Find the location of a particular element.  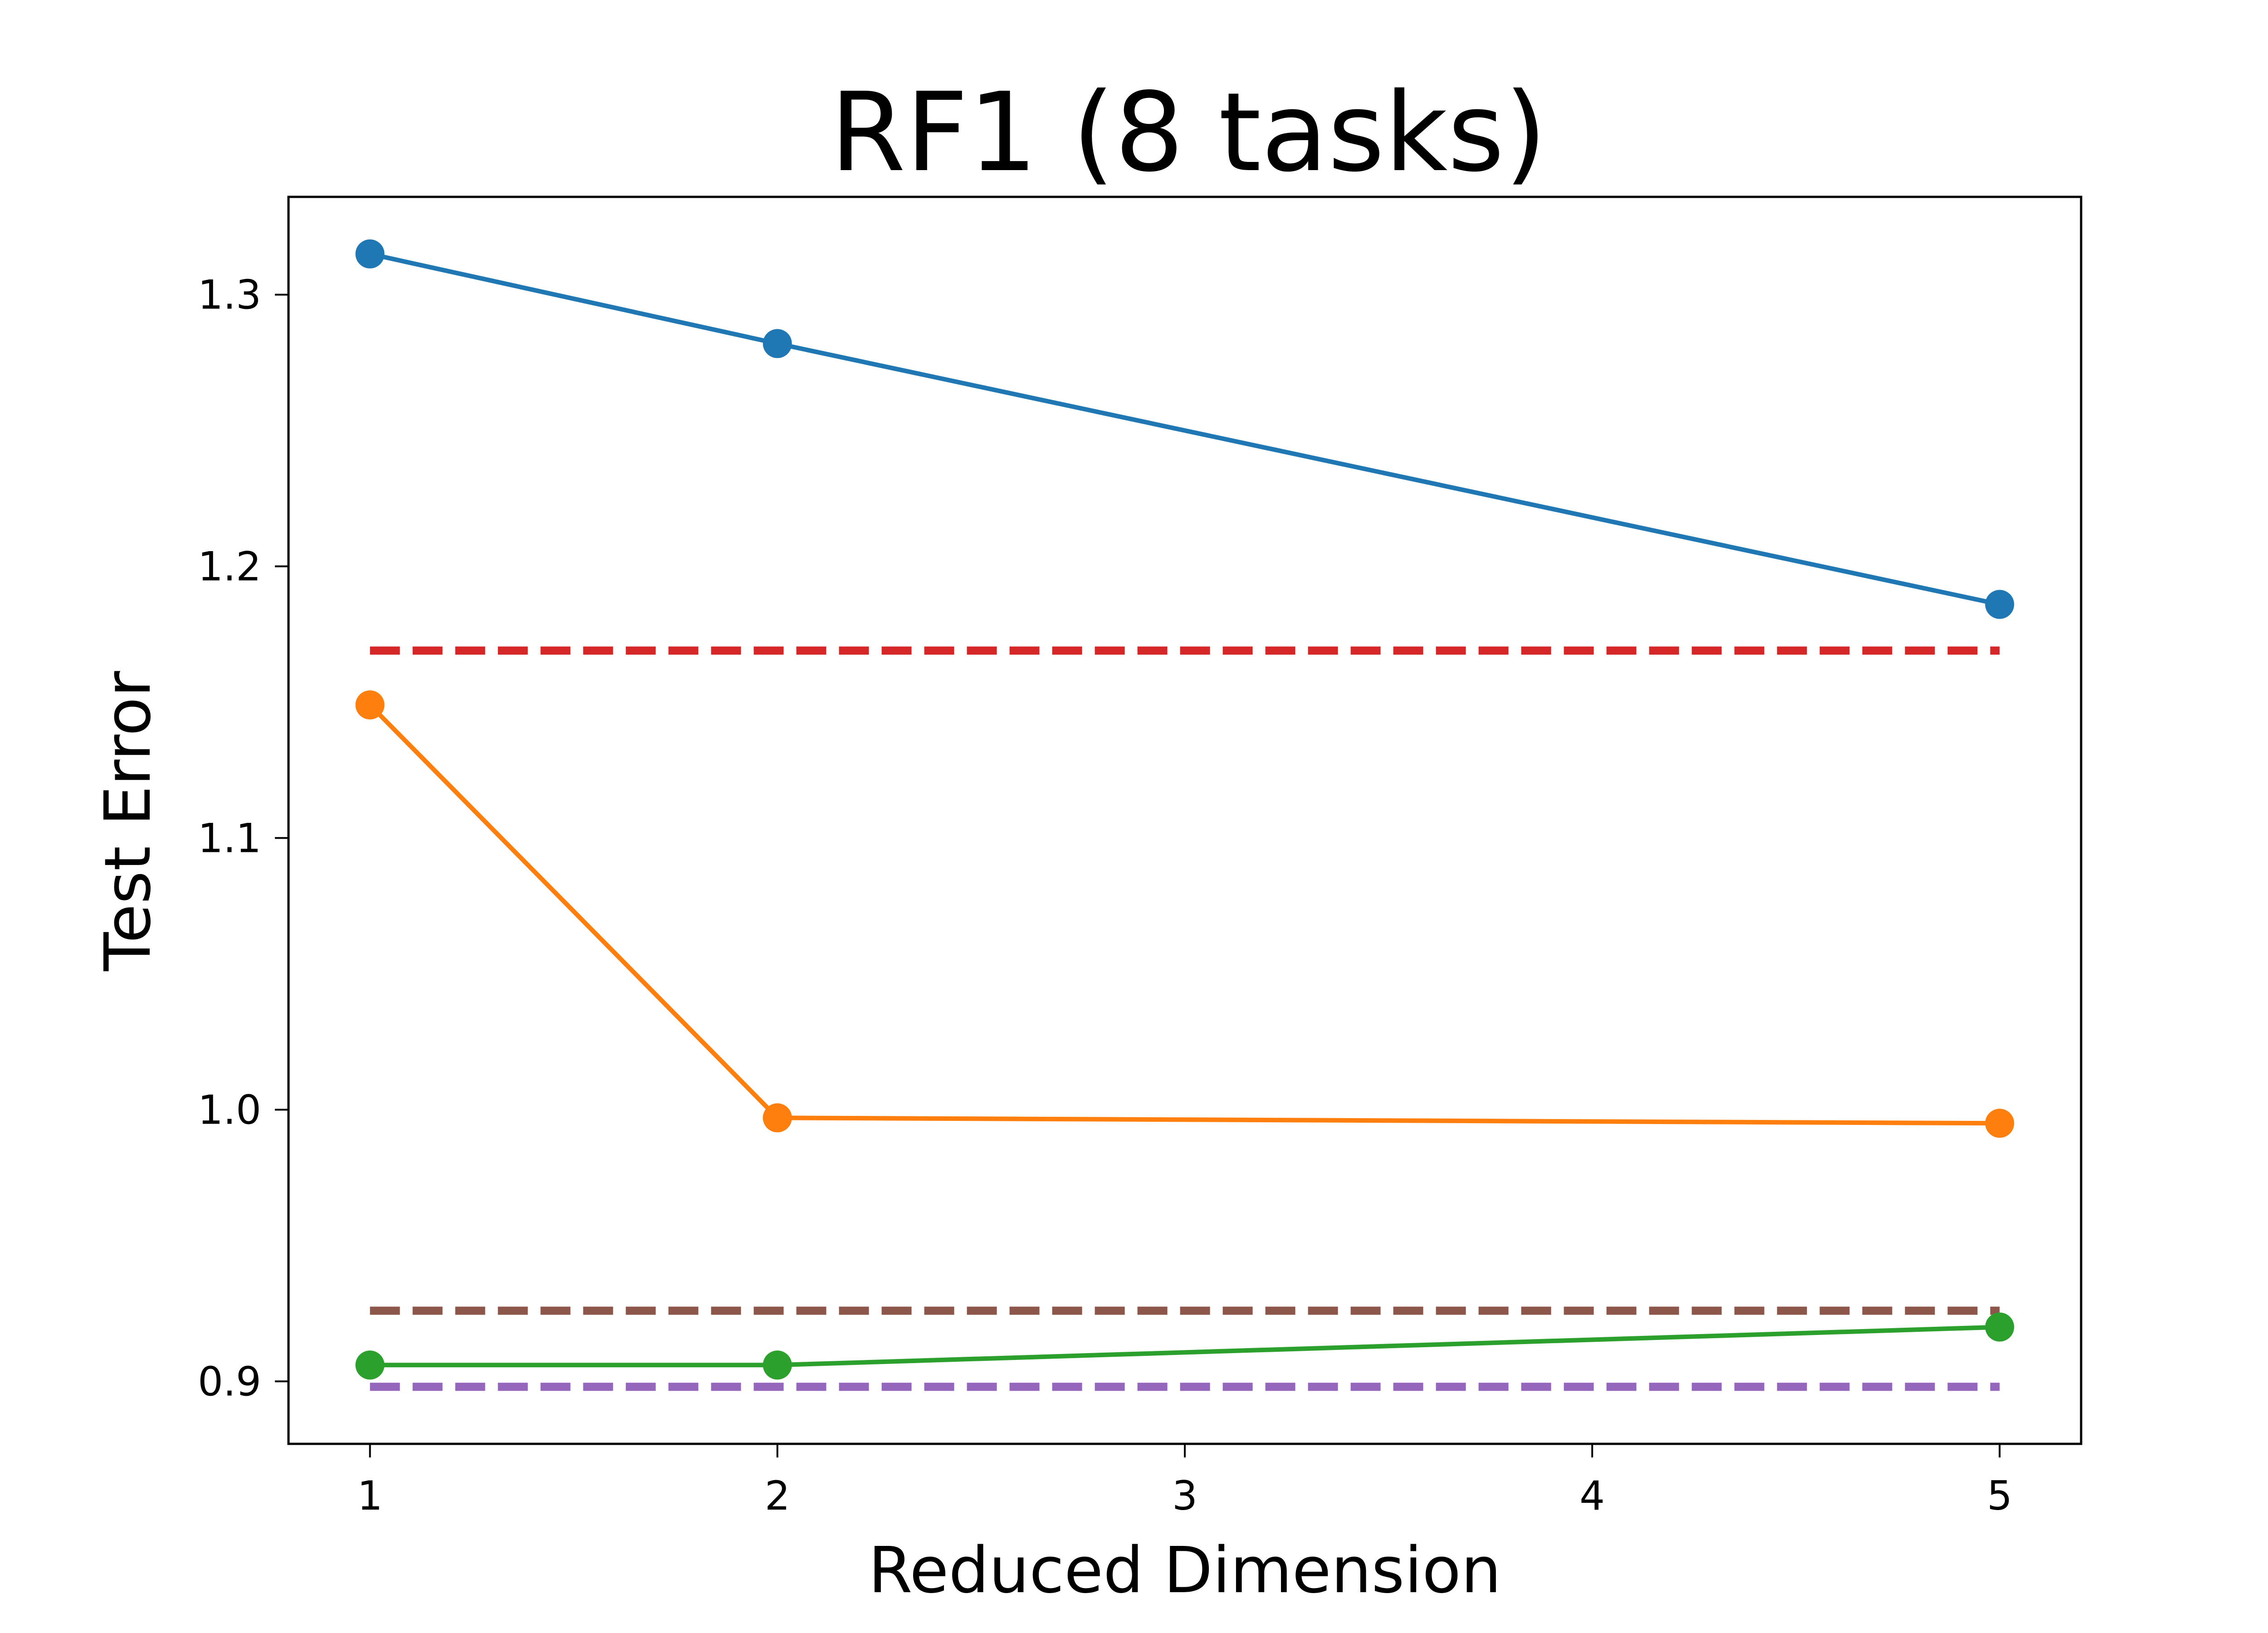

y-axis: 0.9 1.0 1.1 1.2 1.3 is located at coordinates (243, 838).